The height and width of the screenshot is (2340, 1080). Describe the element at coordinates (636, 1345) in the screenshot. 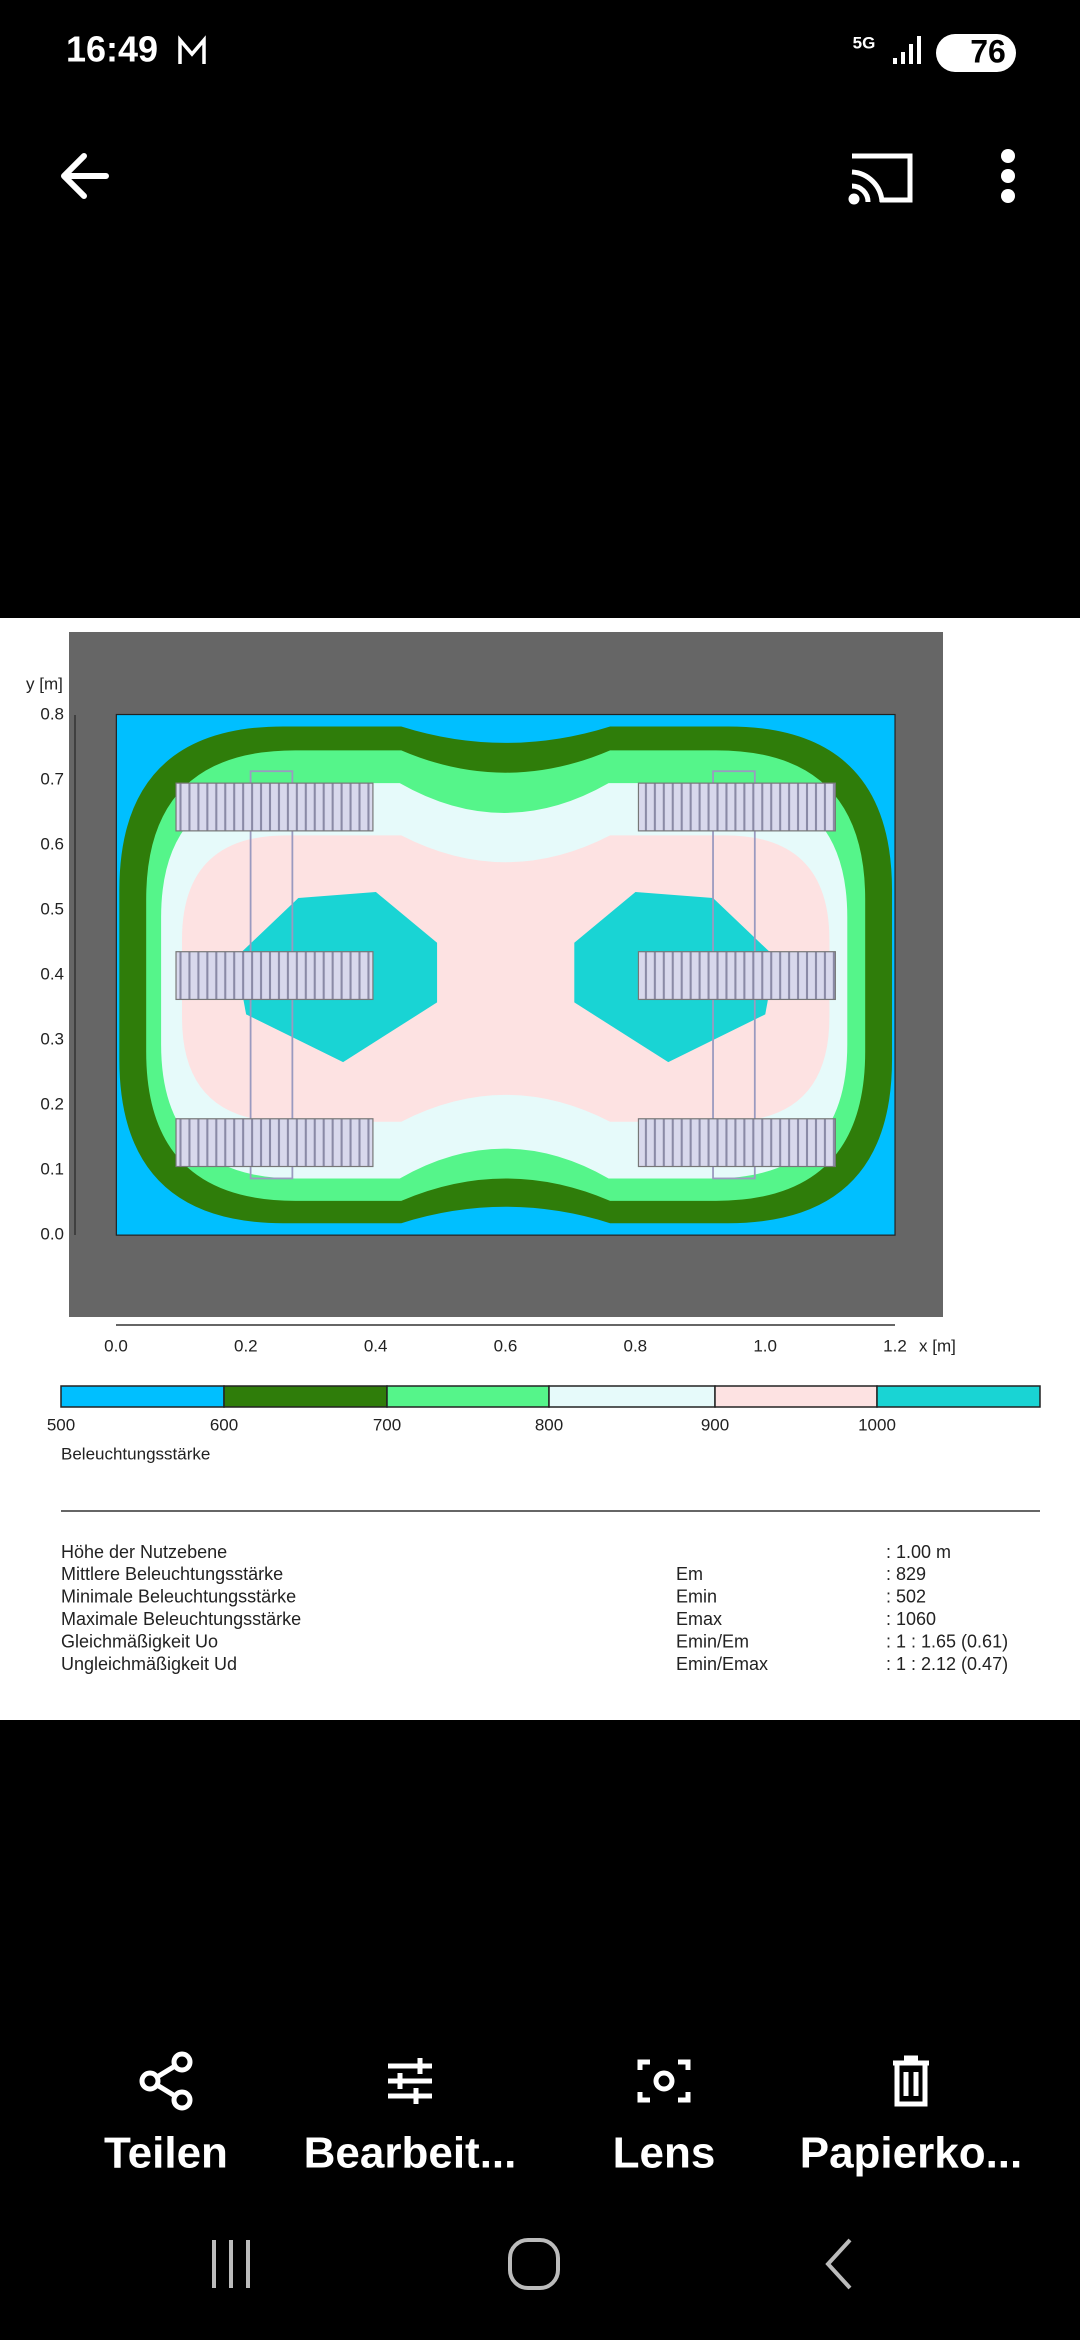

I see `x-tick-label: 0.8` at that location.